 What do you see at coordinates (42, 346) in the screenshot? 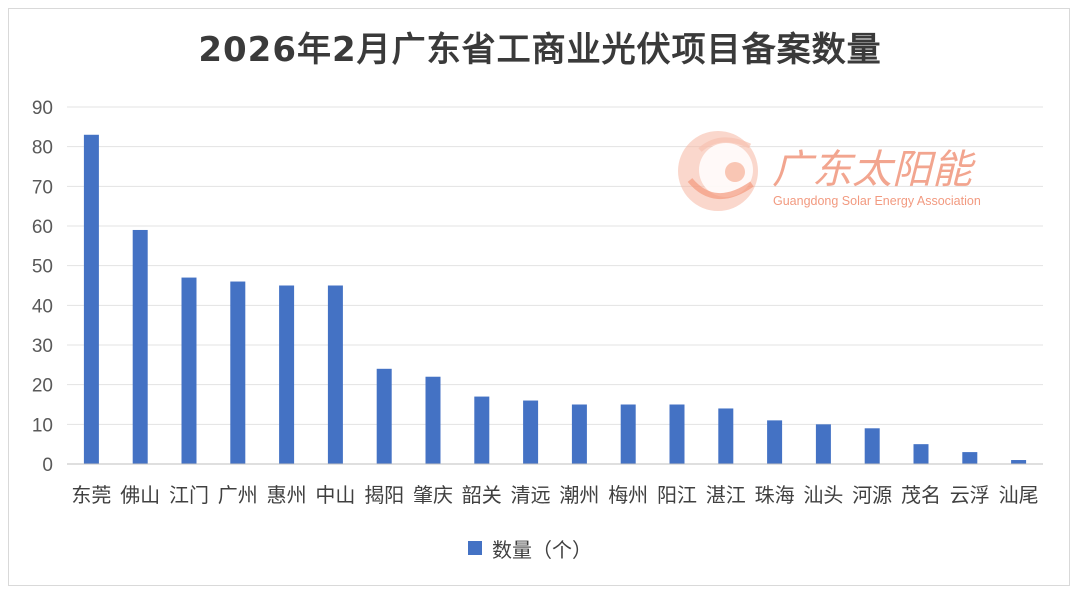
I see `y-tick-label: 30` at bounding box center [42, 346].